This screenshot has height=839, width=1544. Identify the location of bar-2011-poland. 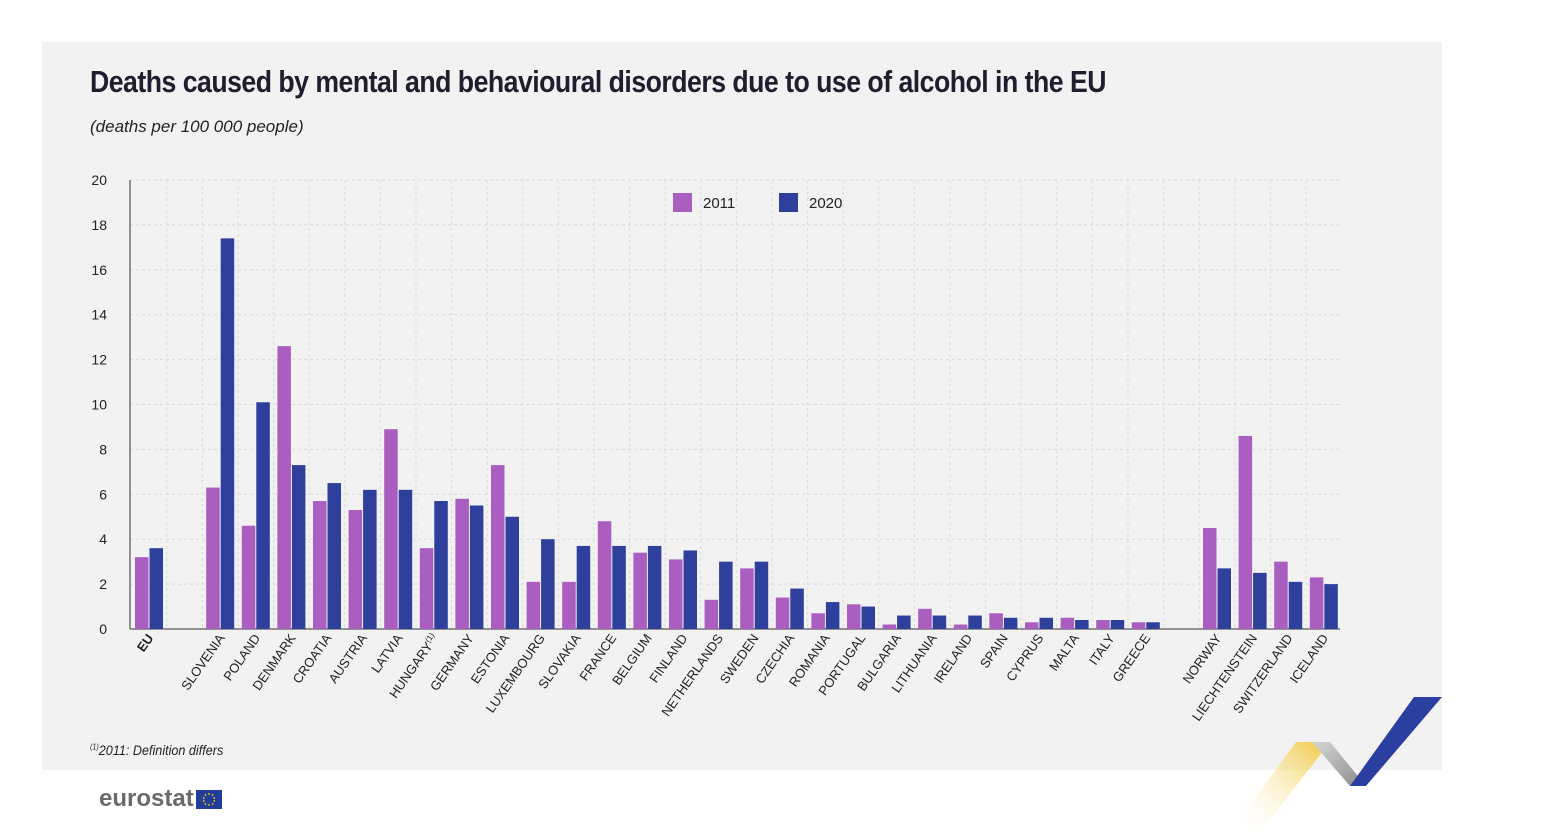
(248, 577).